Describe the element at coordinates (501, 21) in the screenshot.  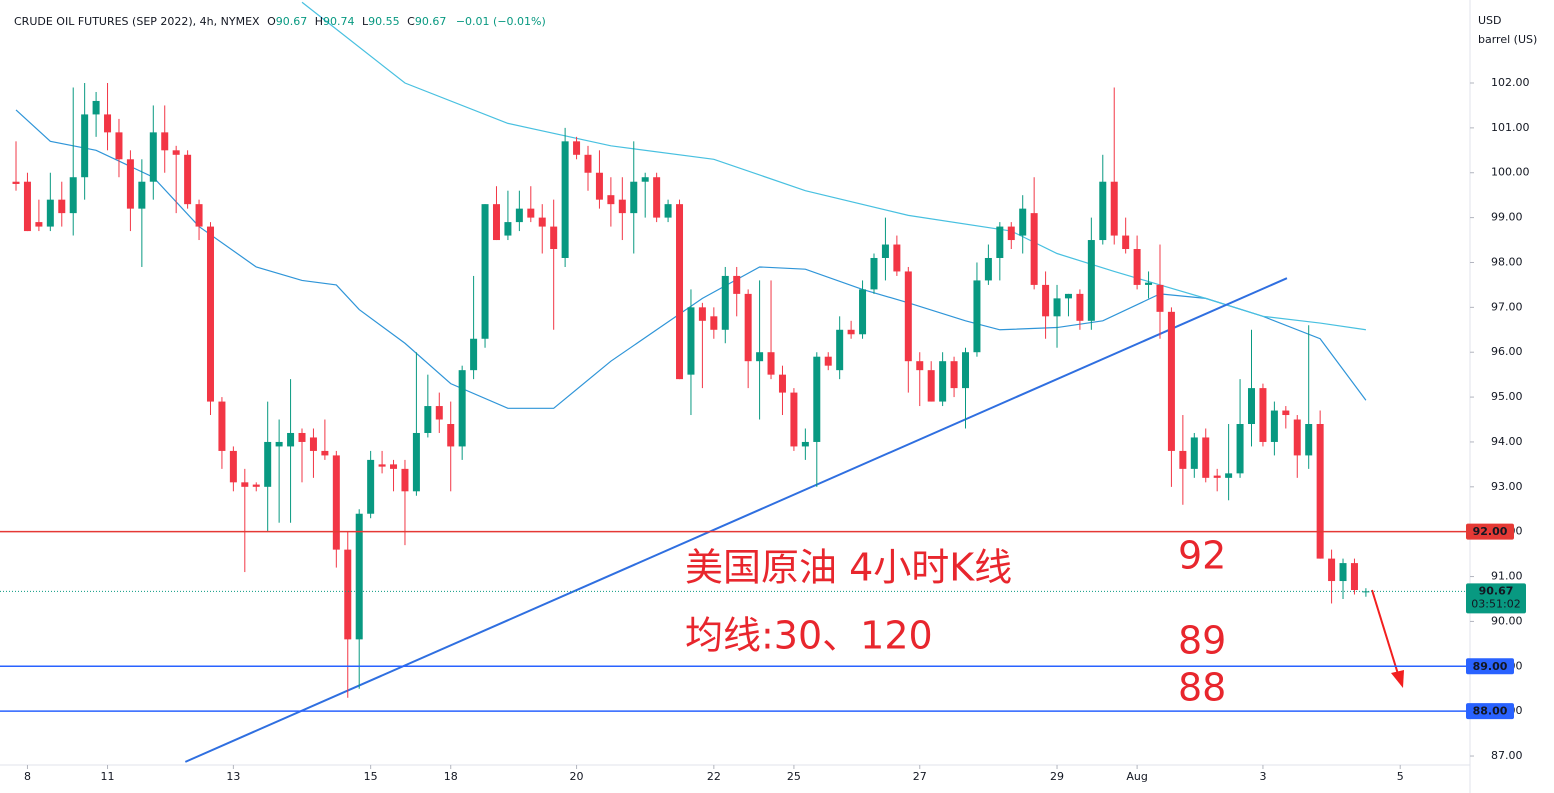
I see `change: −0.01 (−0.01%)` at that location.